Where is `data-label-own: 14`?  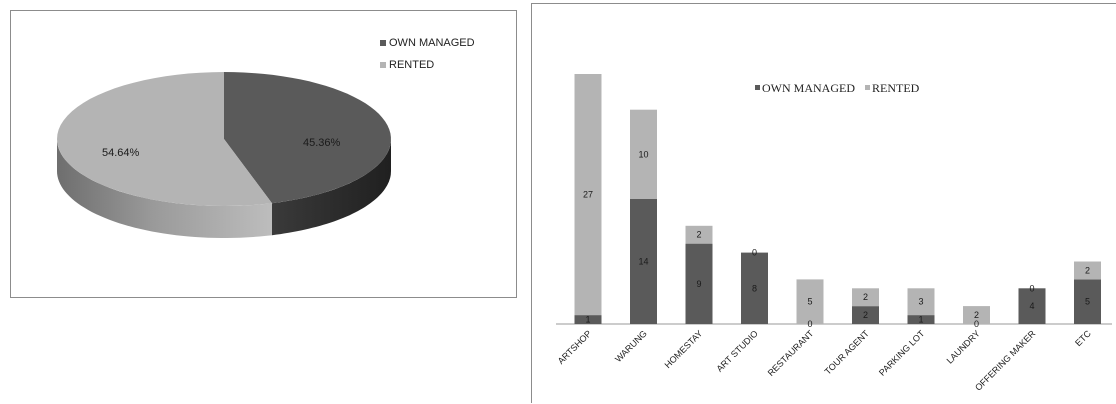
data-label-own: 14 is located at coordinates (643, 262).